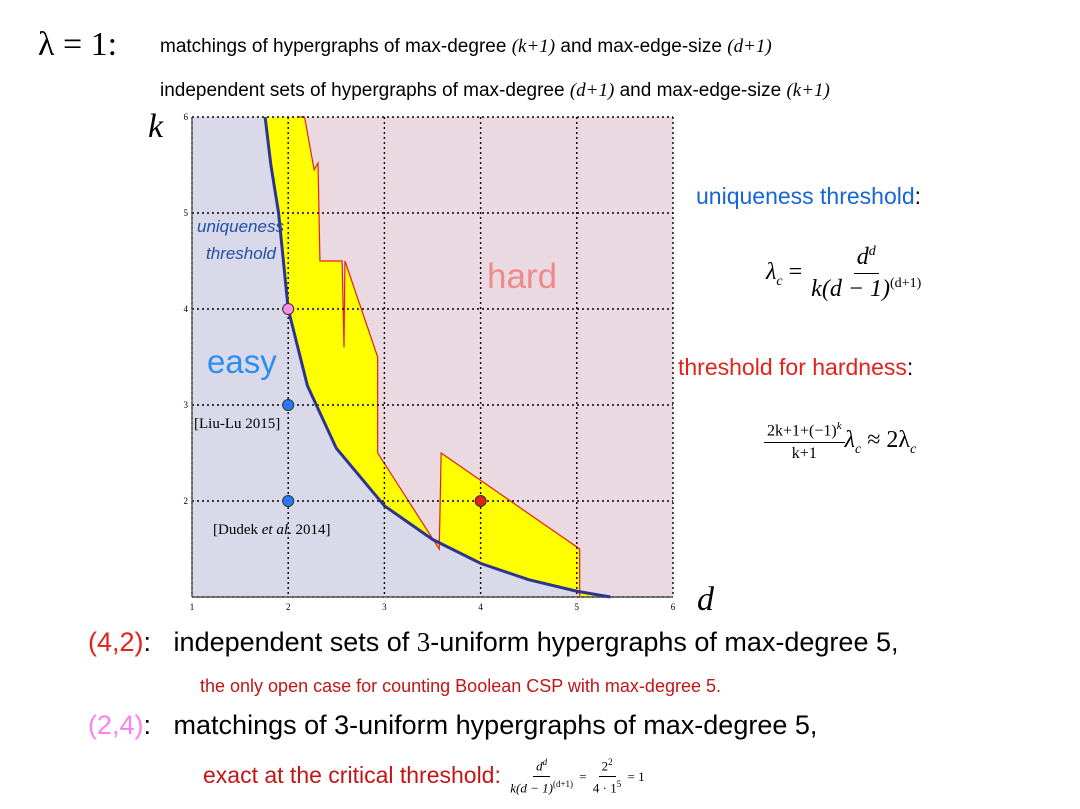  Describe the element at coordinates (186, 213) in the screenshot. I see `y-tick-label: 5` at that location.